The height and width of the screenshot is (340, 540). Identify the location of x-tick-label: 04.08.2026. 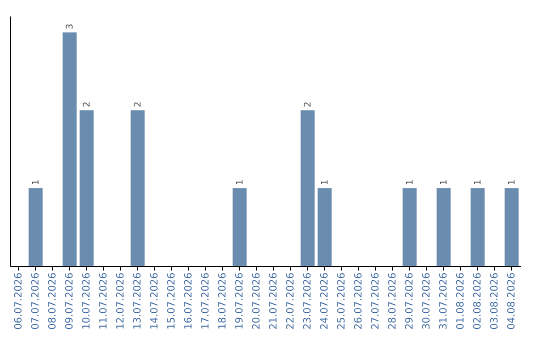
(512, 301).